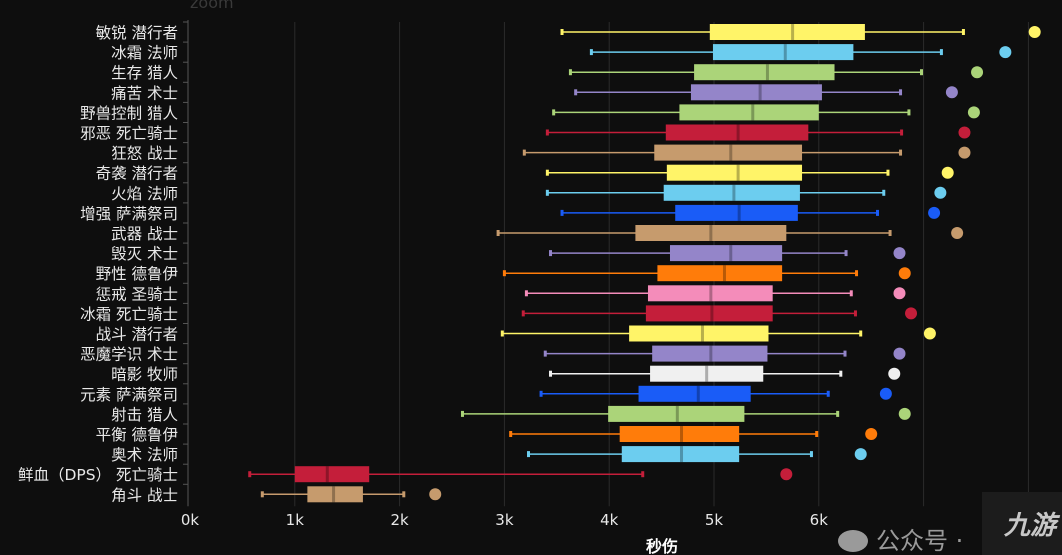  Describe the element at coordinates (190, 520) in the screenshot. I see `x-tick-label: 0k` at that location.